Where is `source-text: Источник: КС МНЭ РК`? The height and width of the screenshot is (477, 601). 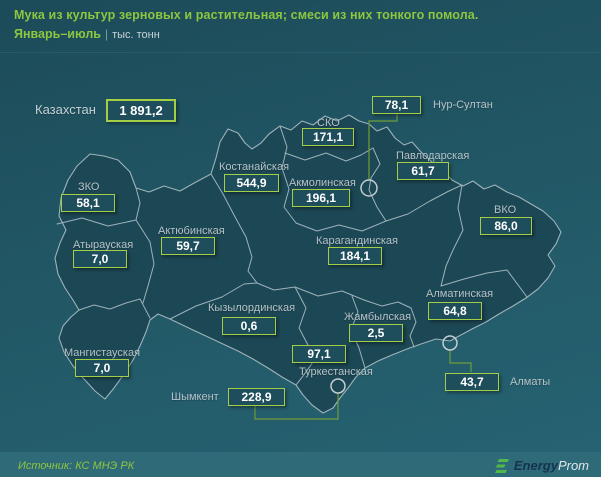
source-text: Источник: КС МНЭ РК is located at coordinates (76, 466).